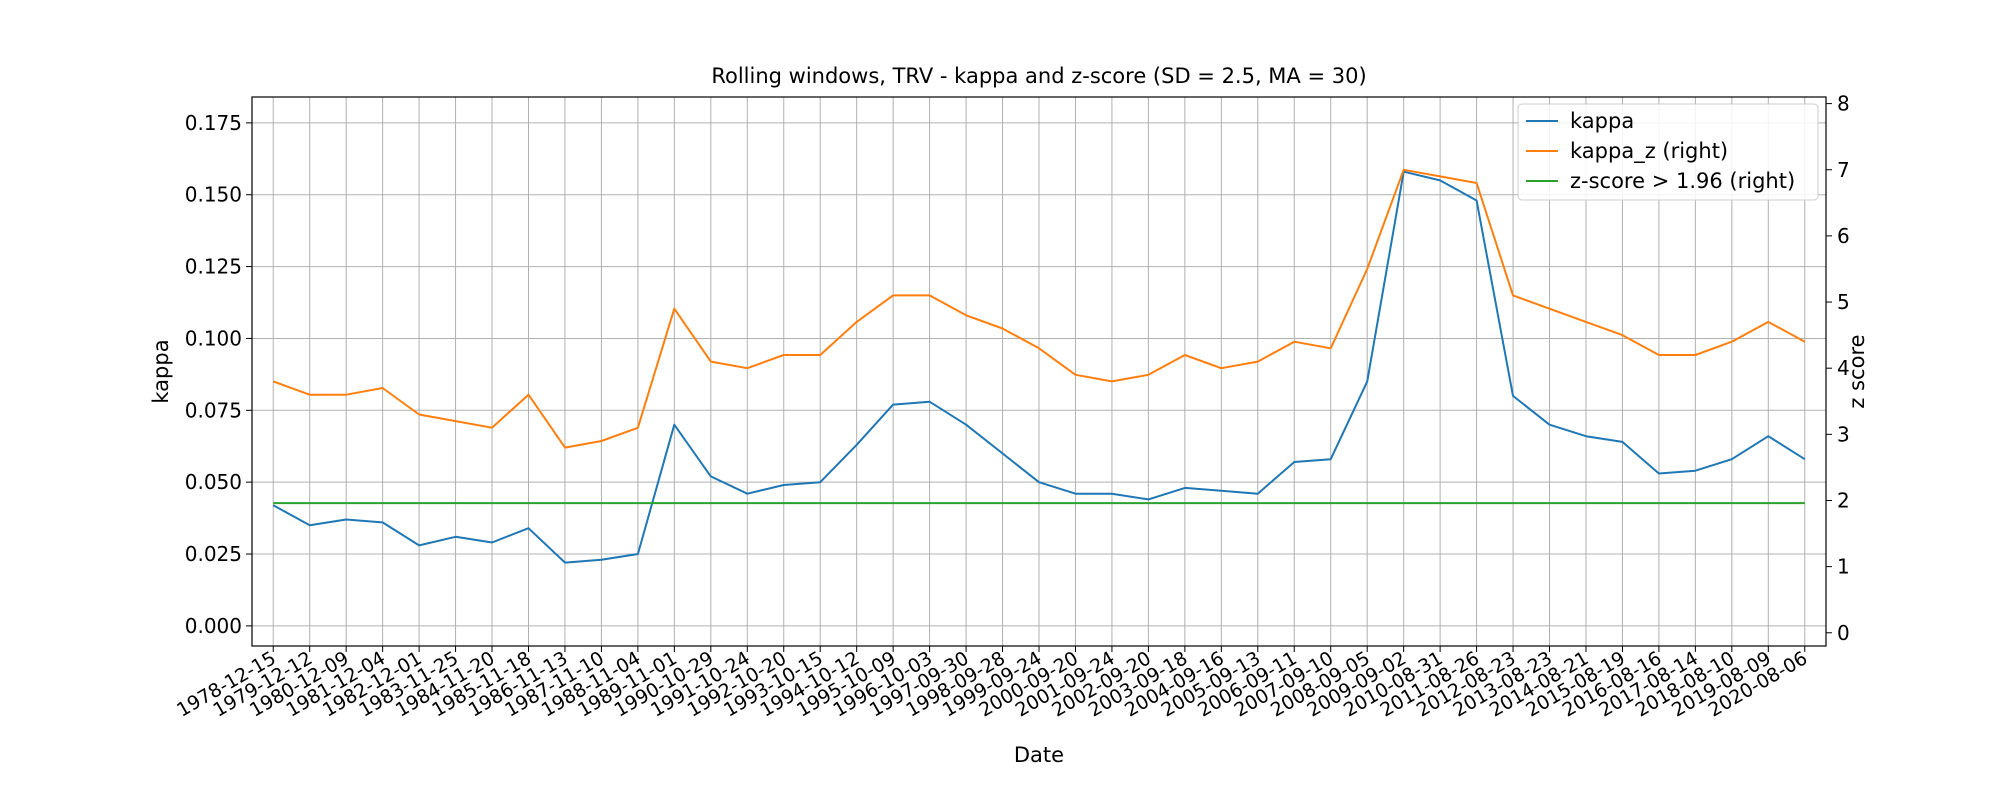 This screenshot has width=2000, height=800. I want to click on y-tick-label-left: 0.025, so click(213, 554).